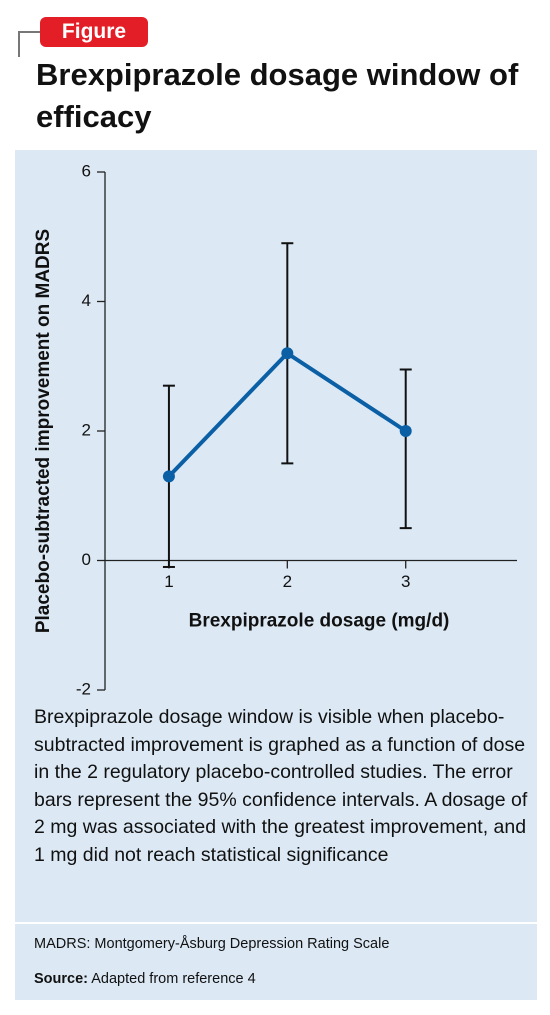 Image resolution: width=550 pixels, height=1015 pixels. Describe the element at coordinates (168, 581) in the screenshot. I see `x-tick-label: 1` at that location.